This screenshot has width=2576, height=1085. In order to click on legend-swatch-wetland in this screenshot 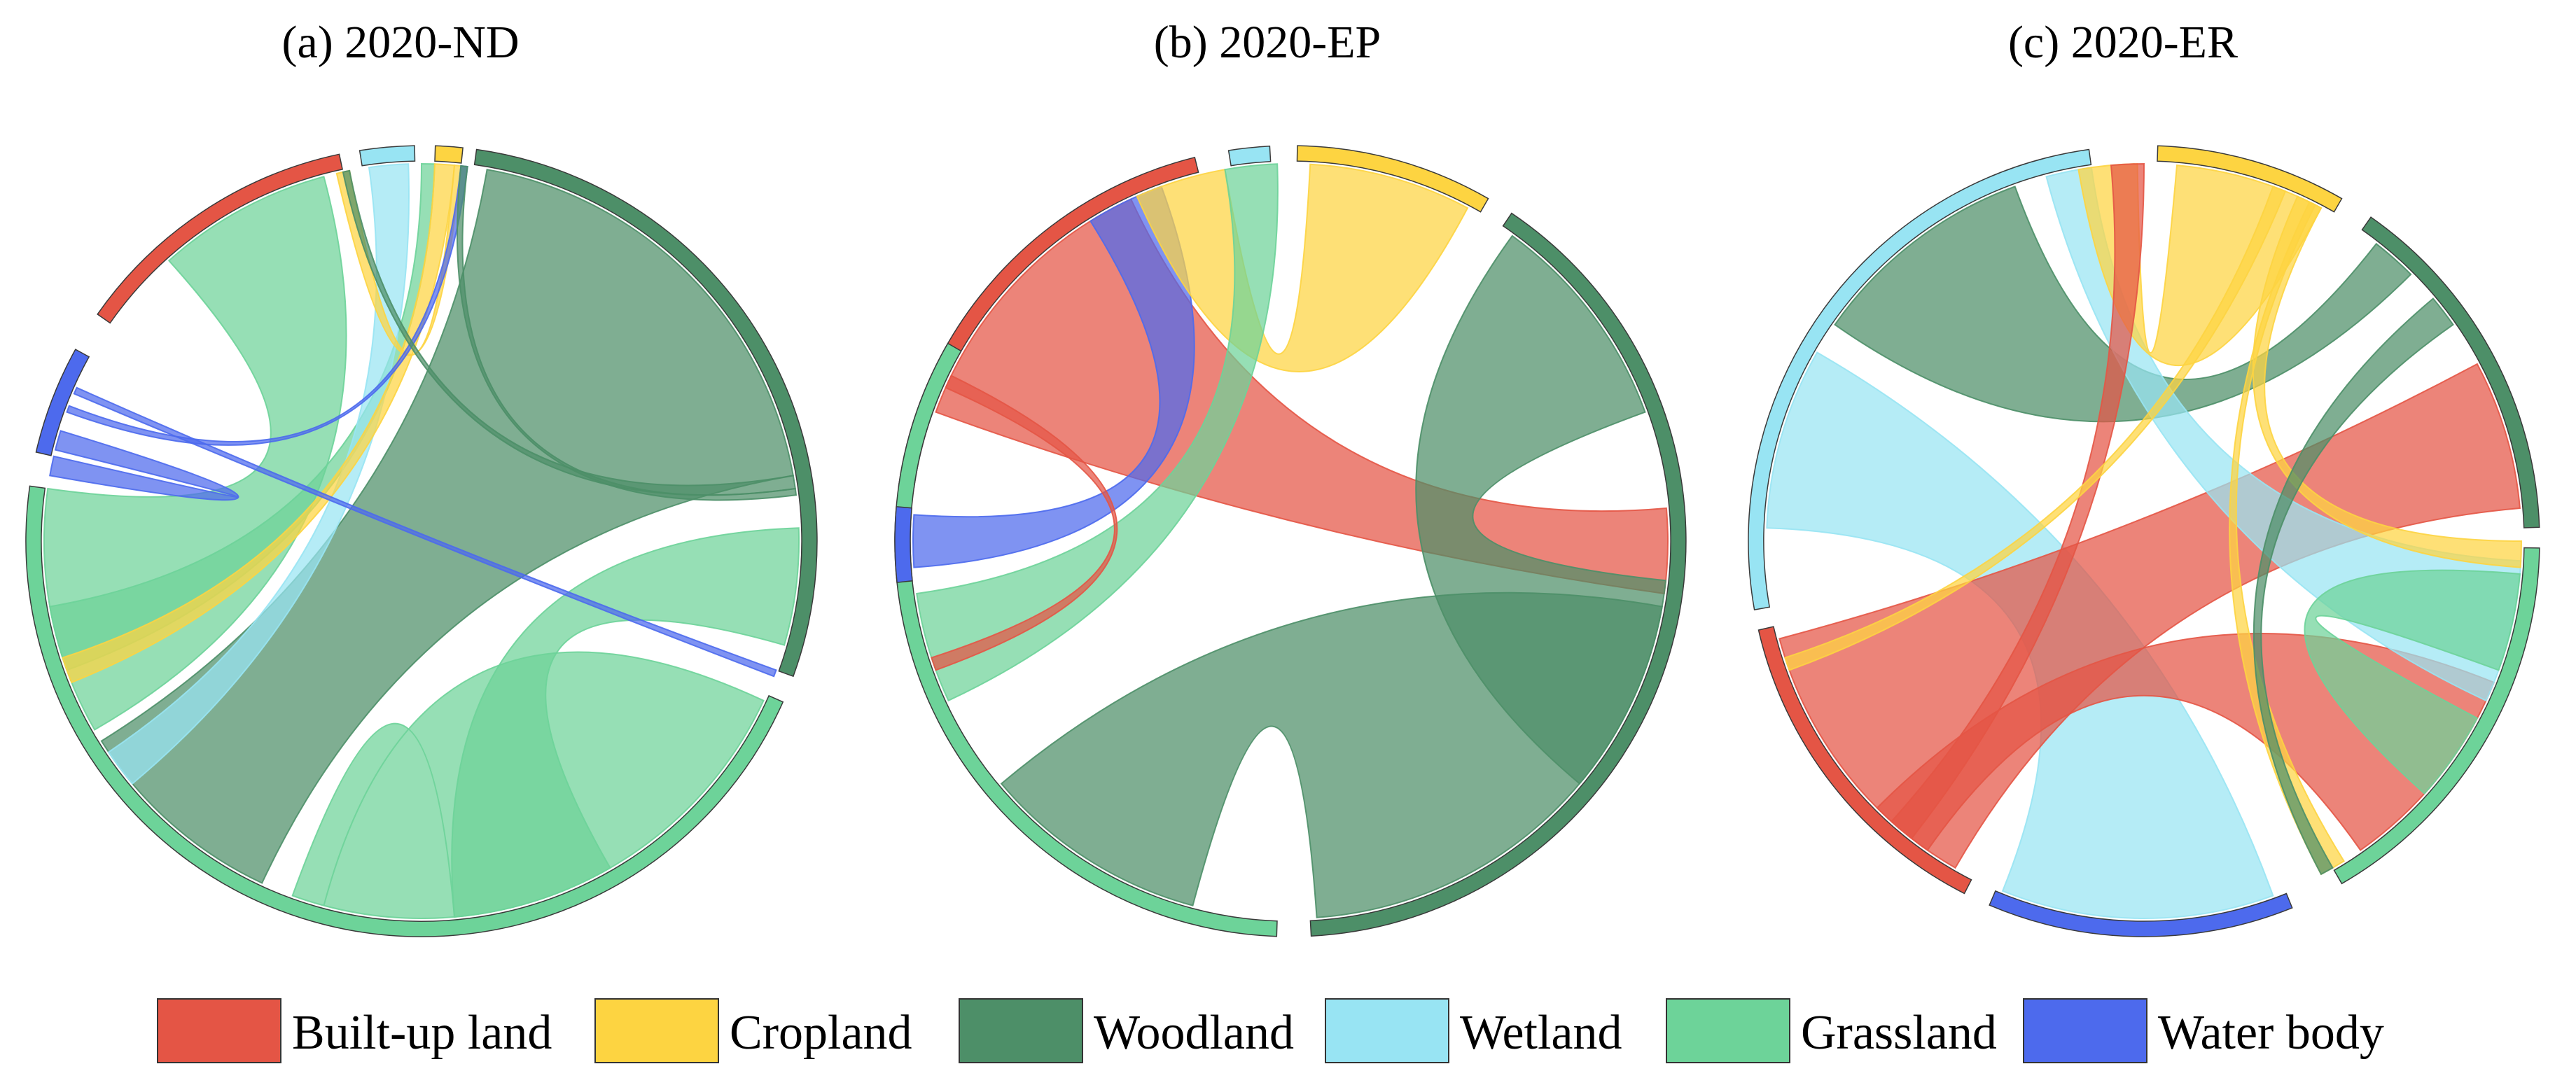, I will do `click(1387, 1030)`.